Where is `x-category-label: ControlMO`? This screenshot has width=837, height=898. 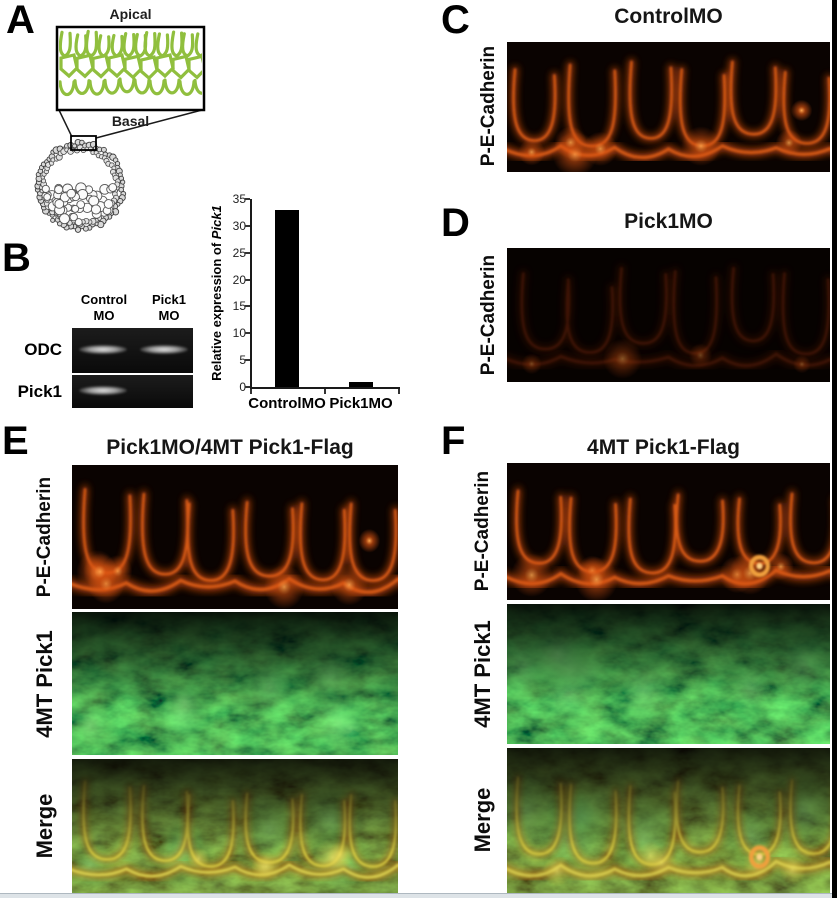
x-category-label: ControlMO is located at coordinates (287, 403).